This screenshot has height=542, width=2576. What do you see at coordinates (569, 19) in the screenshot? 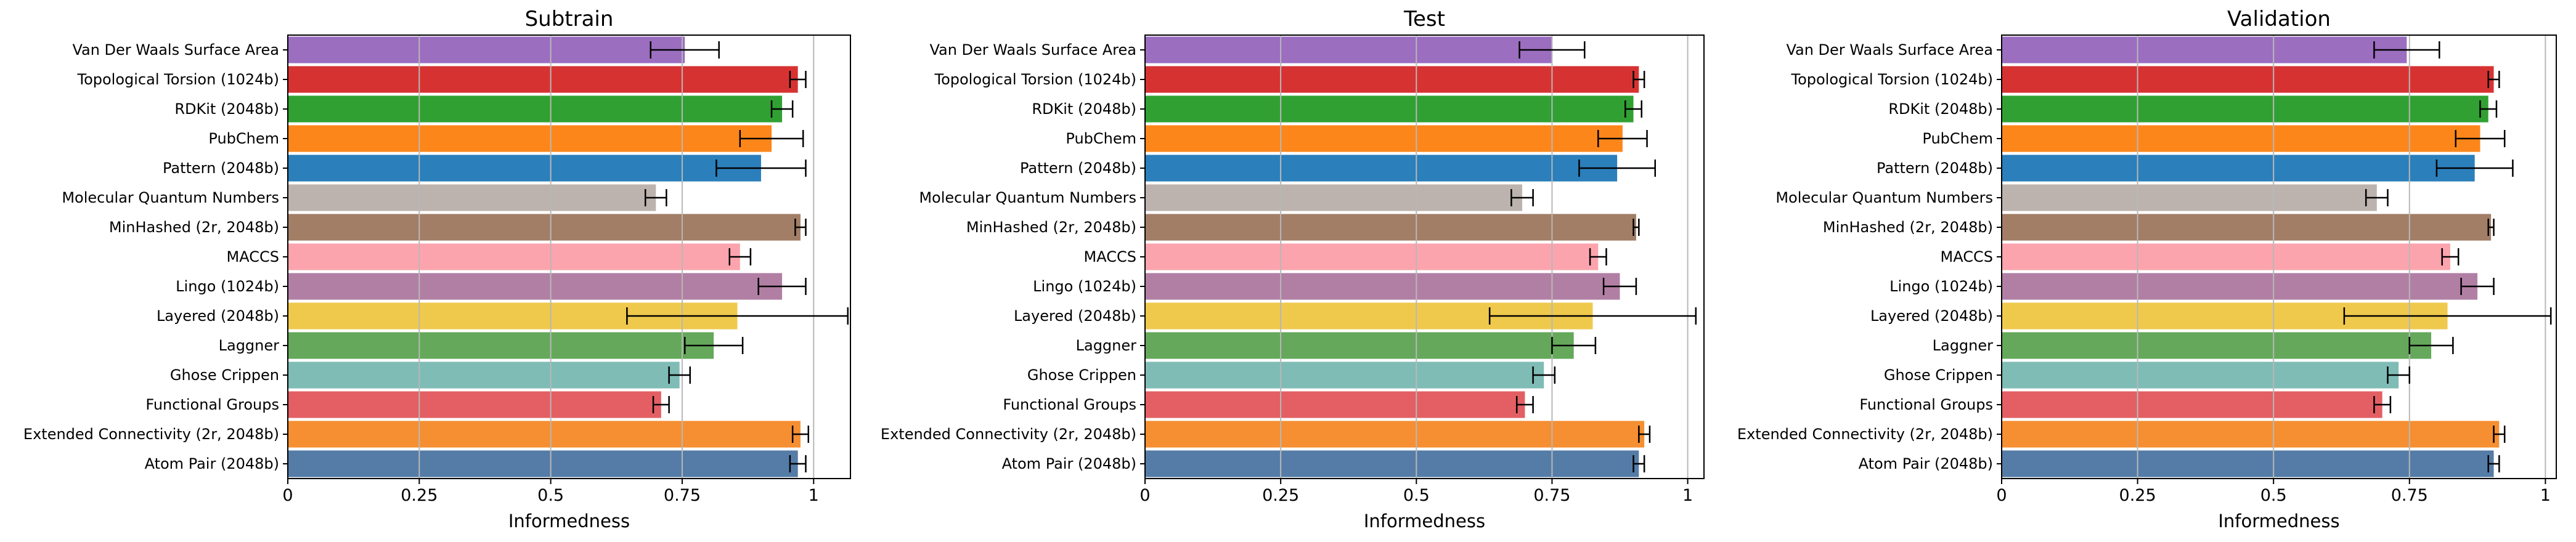
I see `chart-title: Subtrain` at bounding box center [569, 19].